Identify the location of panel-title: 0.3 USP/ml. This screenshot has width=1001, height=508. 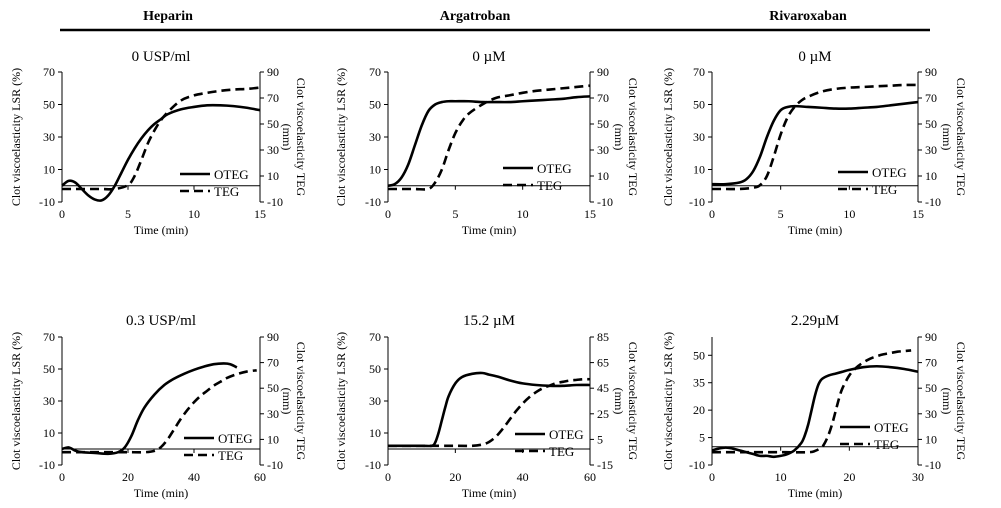
(161, 321).